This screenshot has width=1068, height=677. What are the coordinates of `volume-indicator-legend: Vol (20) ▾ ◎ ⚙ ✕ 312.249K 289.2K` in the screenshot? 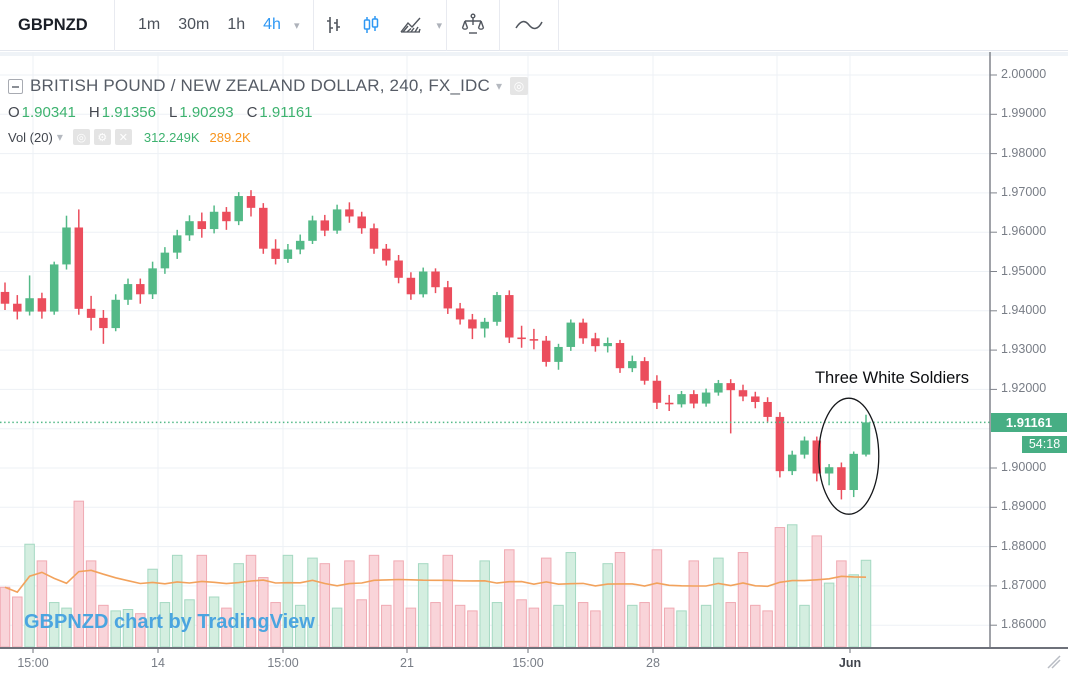 It's located at (268, 137).